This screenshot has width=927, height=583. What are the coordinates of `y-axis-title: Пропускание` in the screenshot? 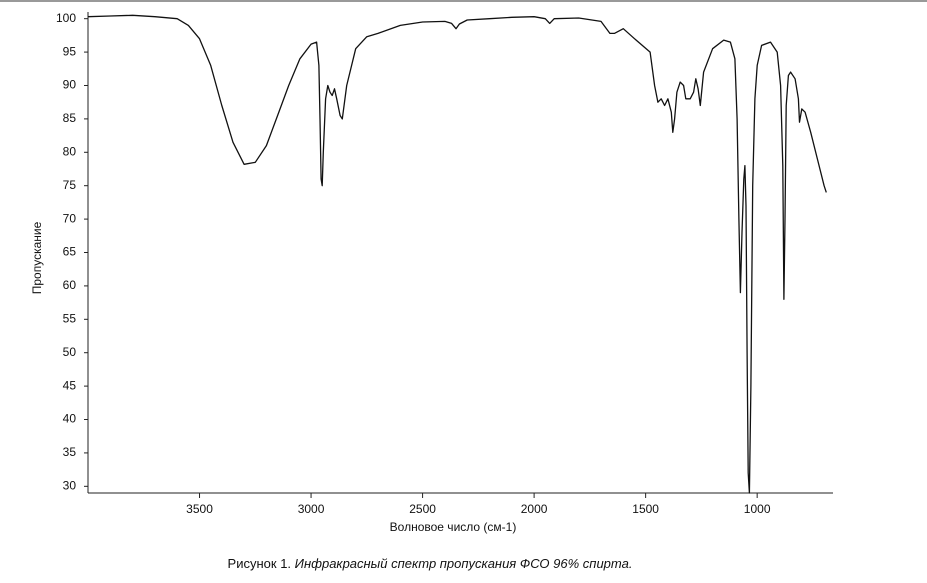 It's located at (37, 257).